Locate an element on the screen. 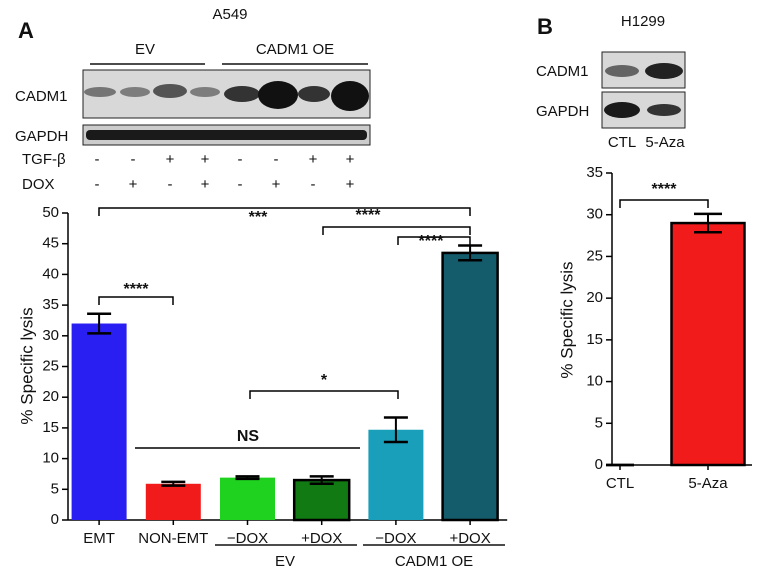  x-tick-label: CTL is located at coordinates (620, 483).